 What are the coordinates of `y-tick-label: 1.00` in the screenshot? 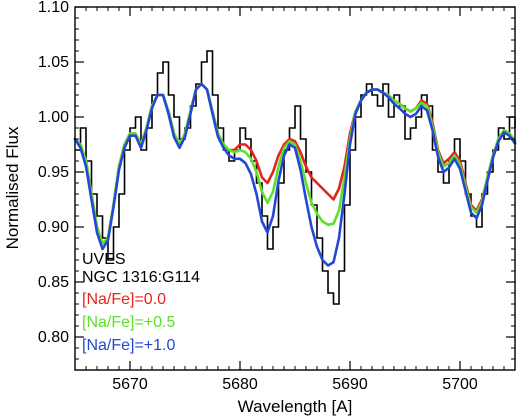 It's located at (53, 117).